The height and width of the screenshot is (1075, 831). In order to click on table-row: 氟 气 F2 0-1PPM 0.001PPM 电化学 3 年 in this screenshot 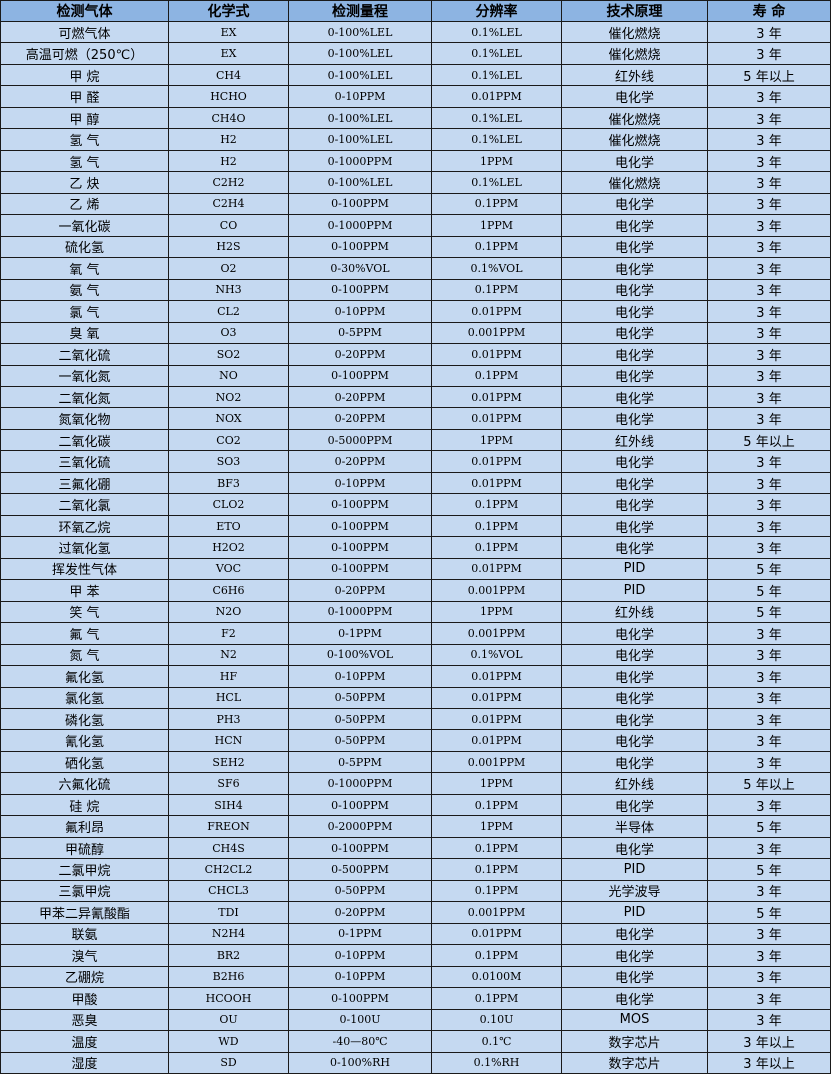, I will do `click(415, 633)`.